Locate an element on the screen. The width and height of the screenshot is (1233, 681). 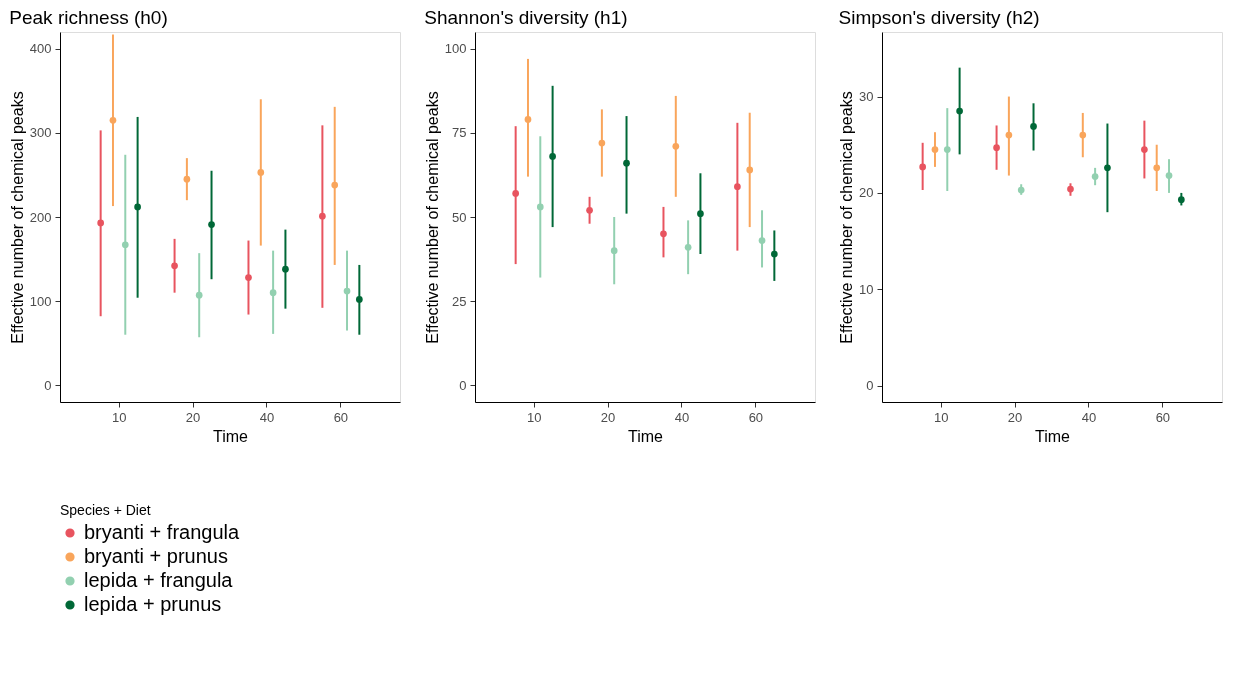
legend-label: bryanti + prunus is located at coordinates (156, 556).